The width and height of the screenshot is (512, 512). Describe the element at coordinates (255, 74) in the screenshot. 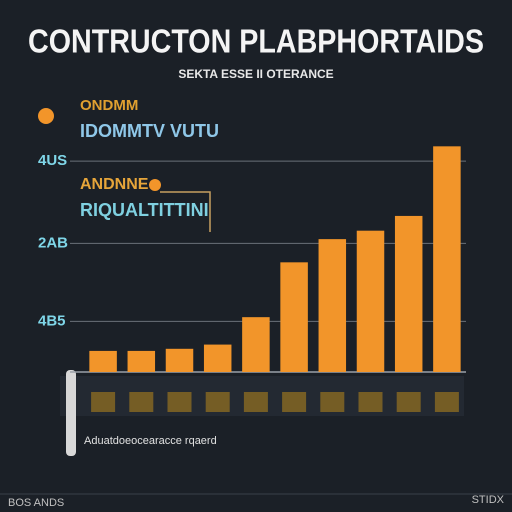

I see `chart-subtitle: SEKTA ESSE II OTERANCE` at that location.